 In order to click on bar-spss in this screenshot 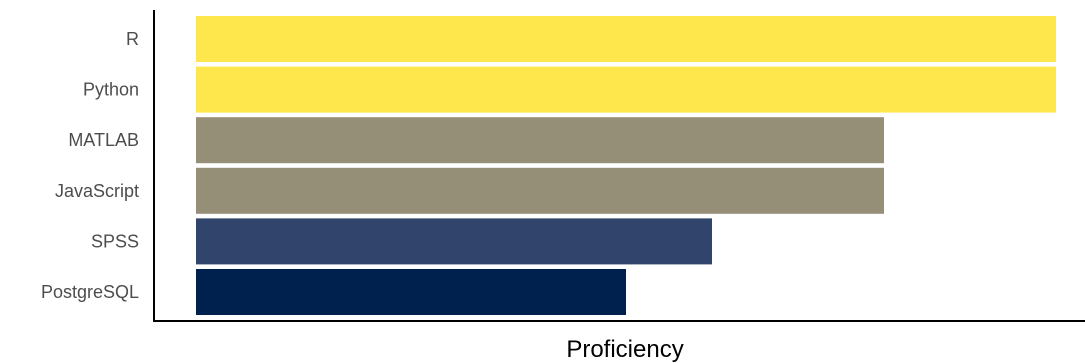, I will do `click(454, 241)`.